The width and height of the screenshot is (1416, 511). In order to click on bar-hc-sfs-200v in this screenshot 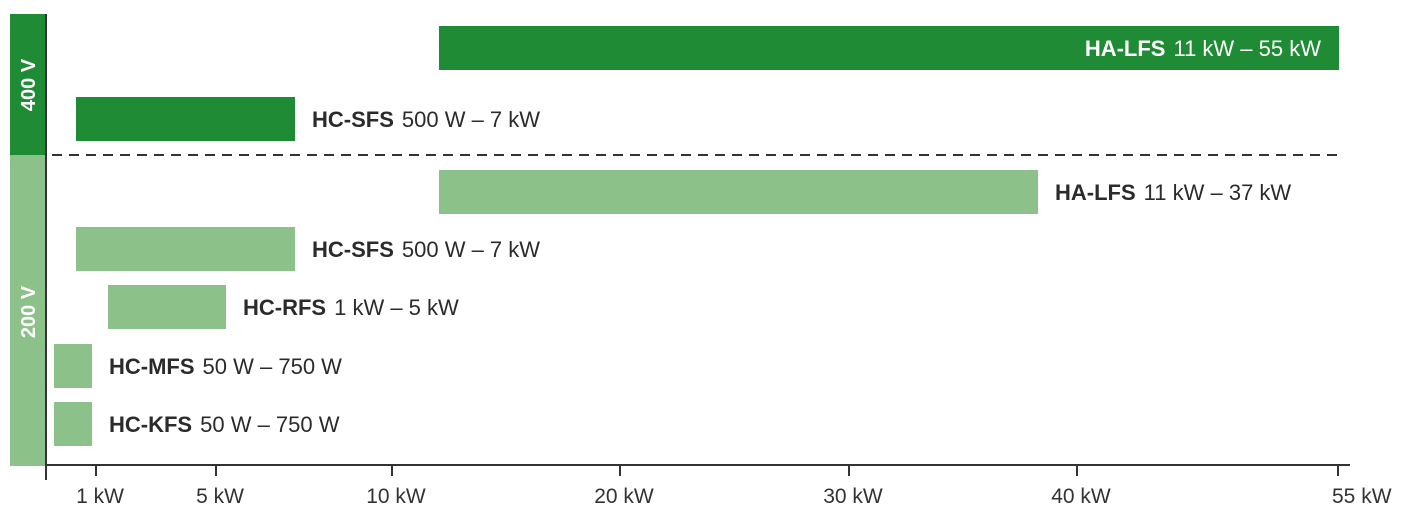, I will do `click(185, 249)`.